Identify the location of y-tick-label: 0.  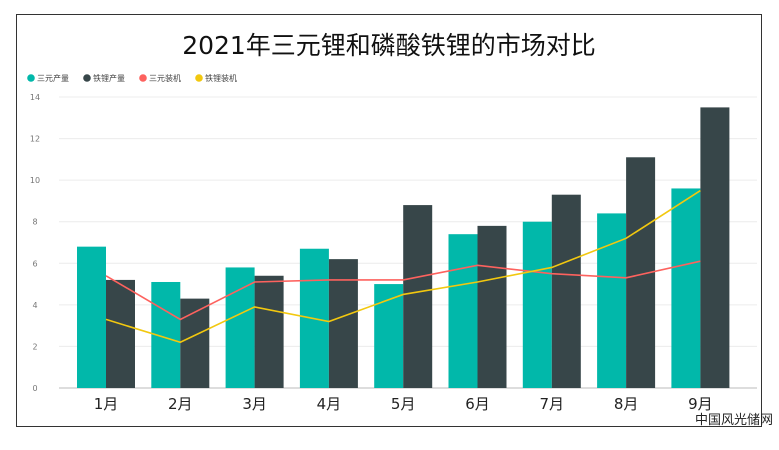
(34, 388).